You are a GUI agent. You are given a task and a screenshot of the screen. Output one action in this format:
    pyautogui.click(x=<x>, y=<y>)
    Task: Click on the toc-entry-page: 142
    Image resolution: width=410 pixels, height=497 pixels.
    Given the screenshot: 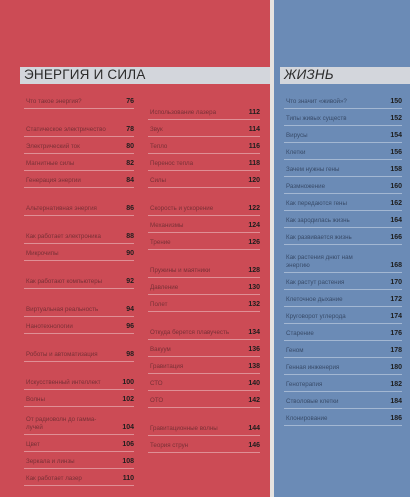 What is the action you would take?
    pyautogui.click(x=254, y=400)
    